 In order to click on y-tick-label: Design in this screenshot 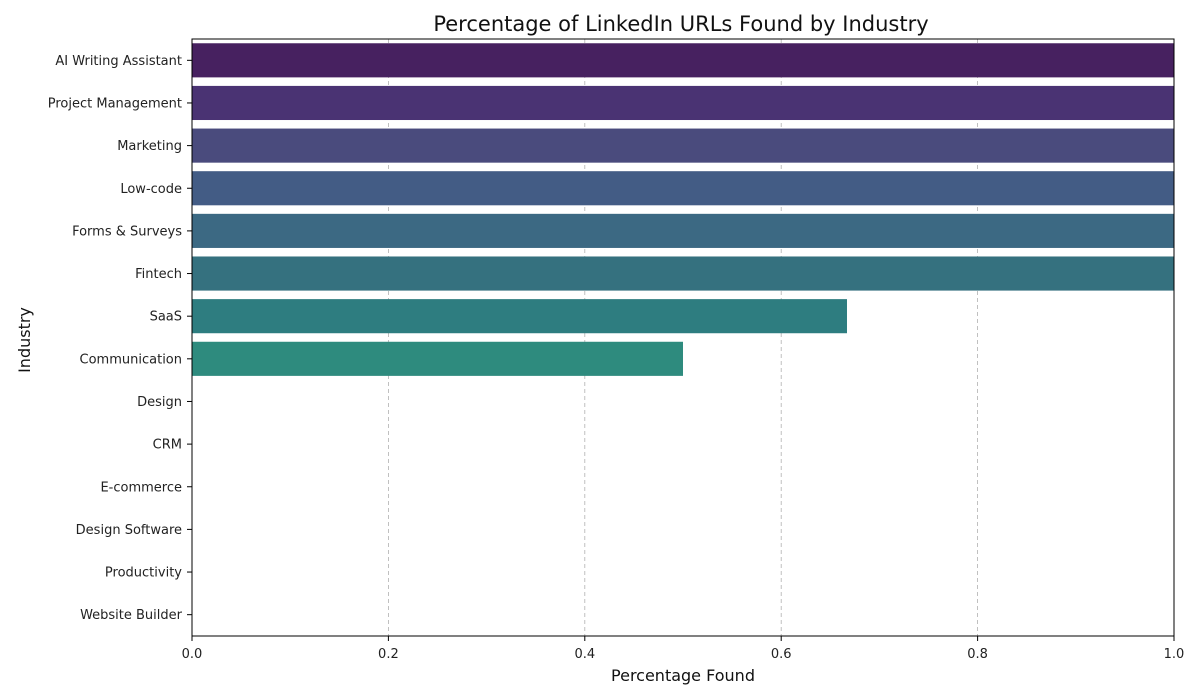, I will do `click(159, 402)`.